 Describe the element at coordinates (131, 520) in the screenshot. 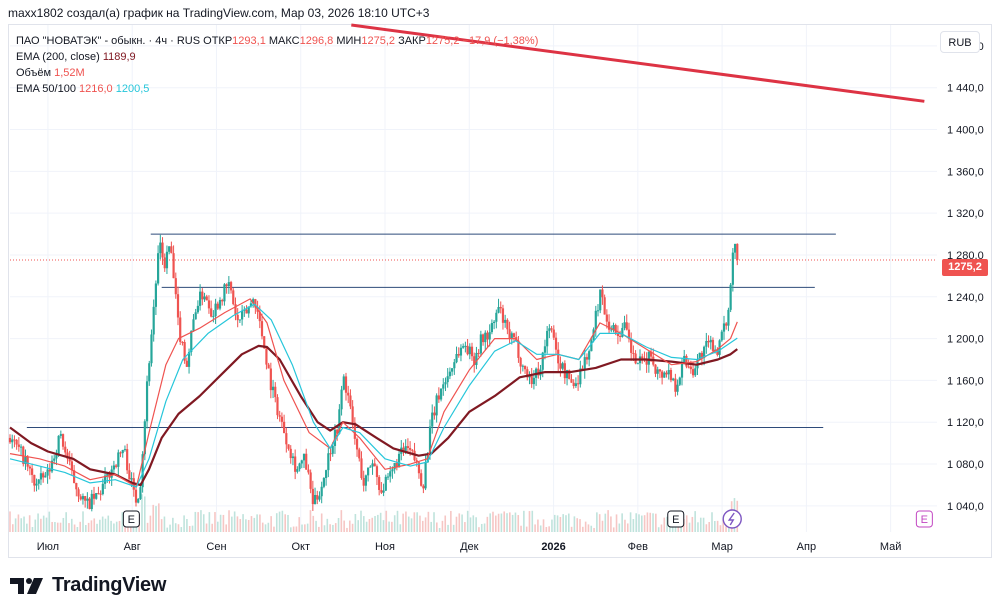

I see `earnings-marker-label: E` at that location.